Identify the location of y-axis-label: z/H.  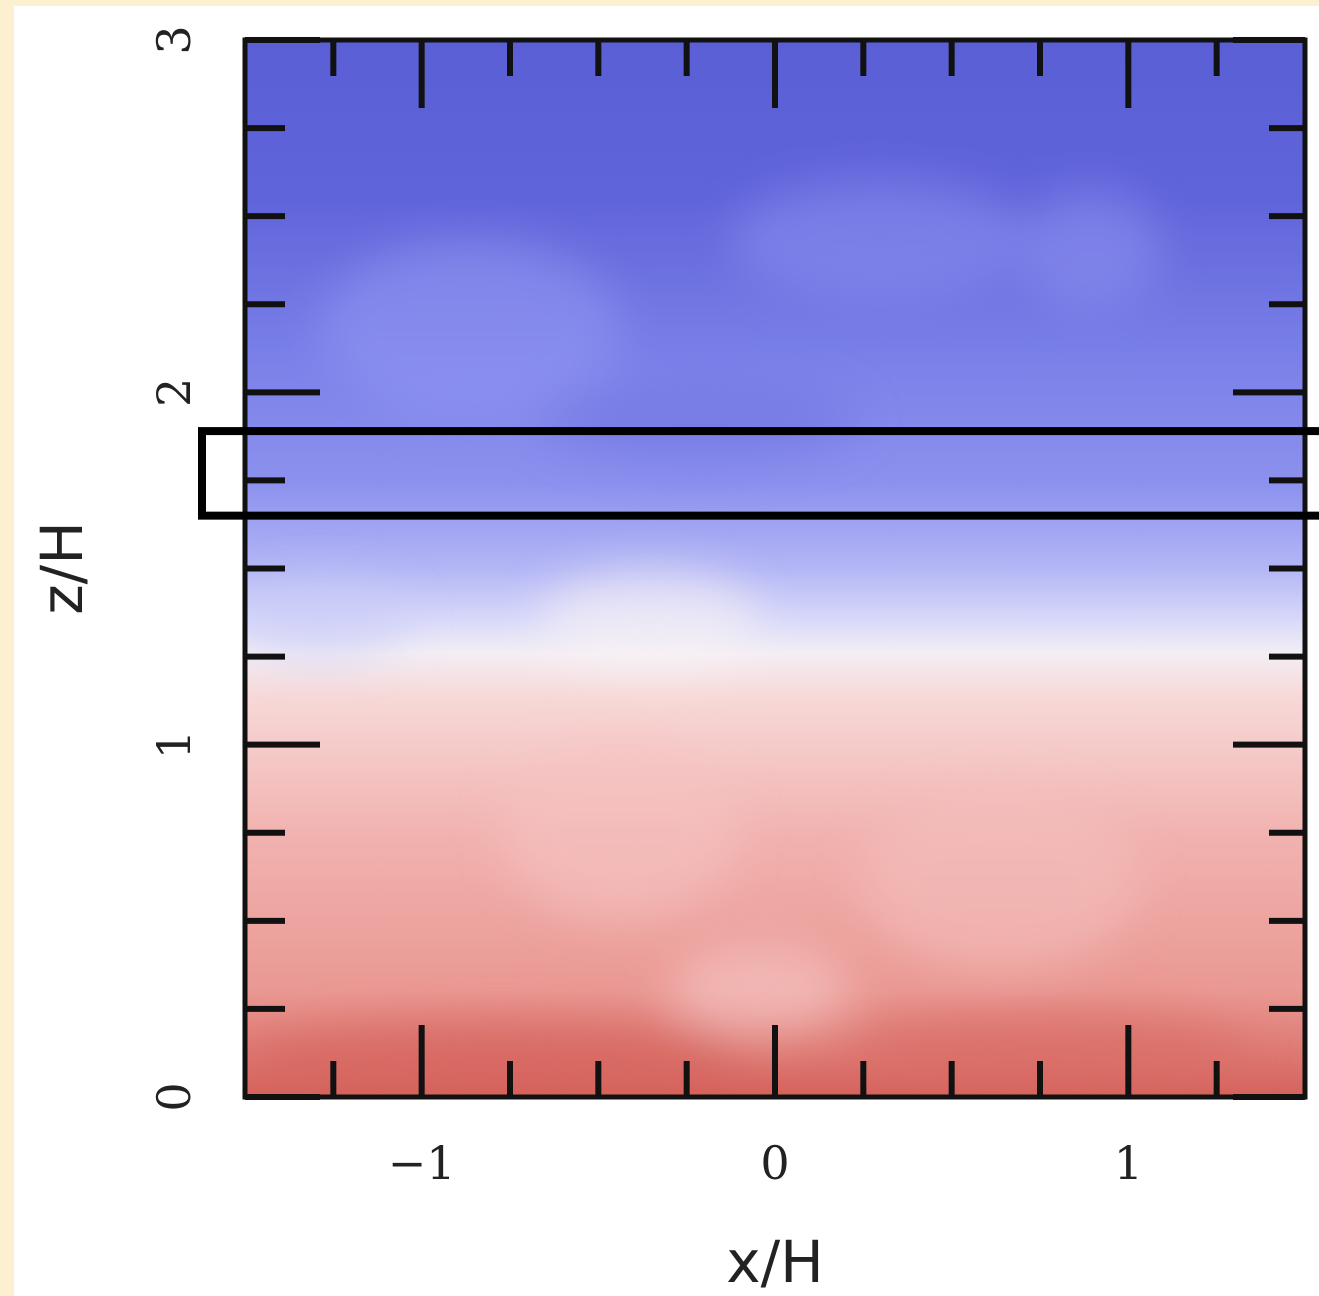
(62, 568).